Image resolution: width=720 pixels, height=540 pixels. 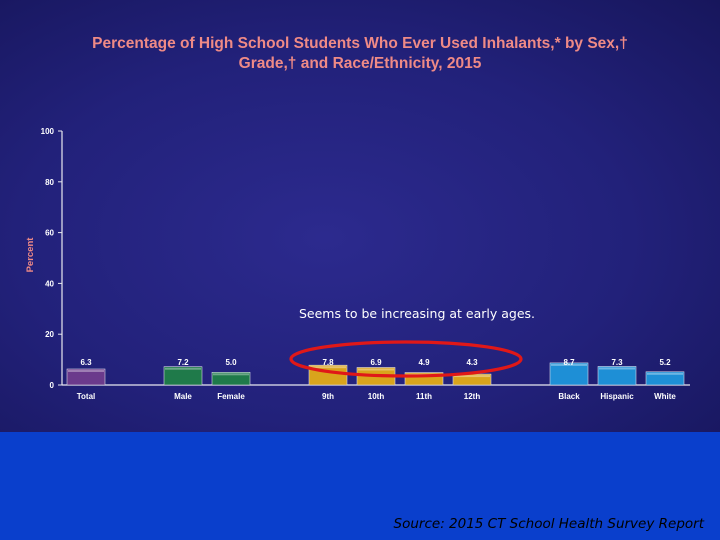 I want to click on bar-white, so click(x=665, y=378).